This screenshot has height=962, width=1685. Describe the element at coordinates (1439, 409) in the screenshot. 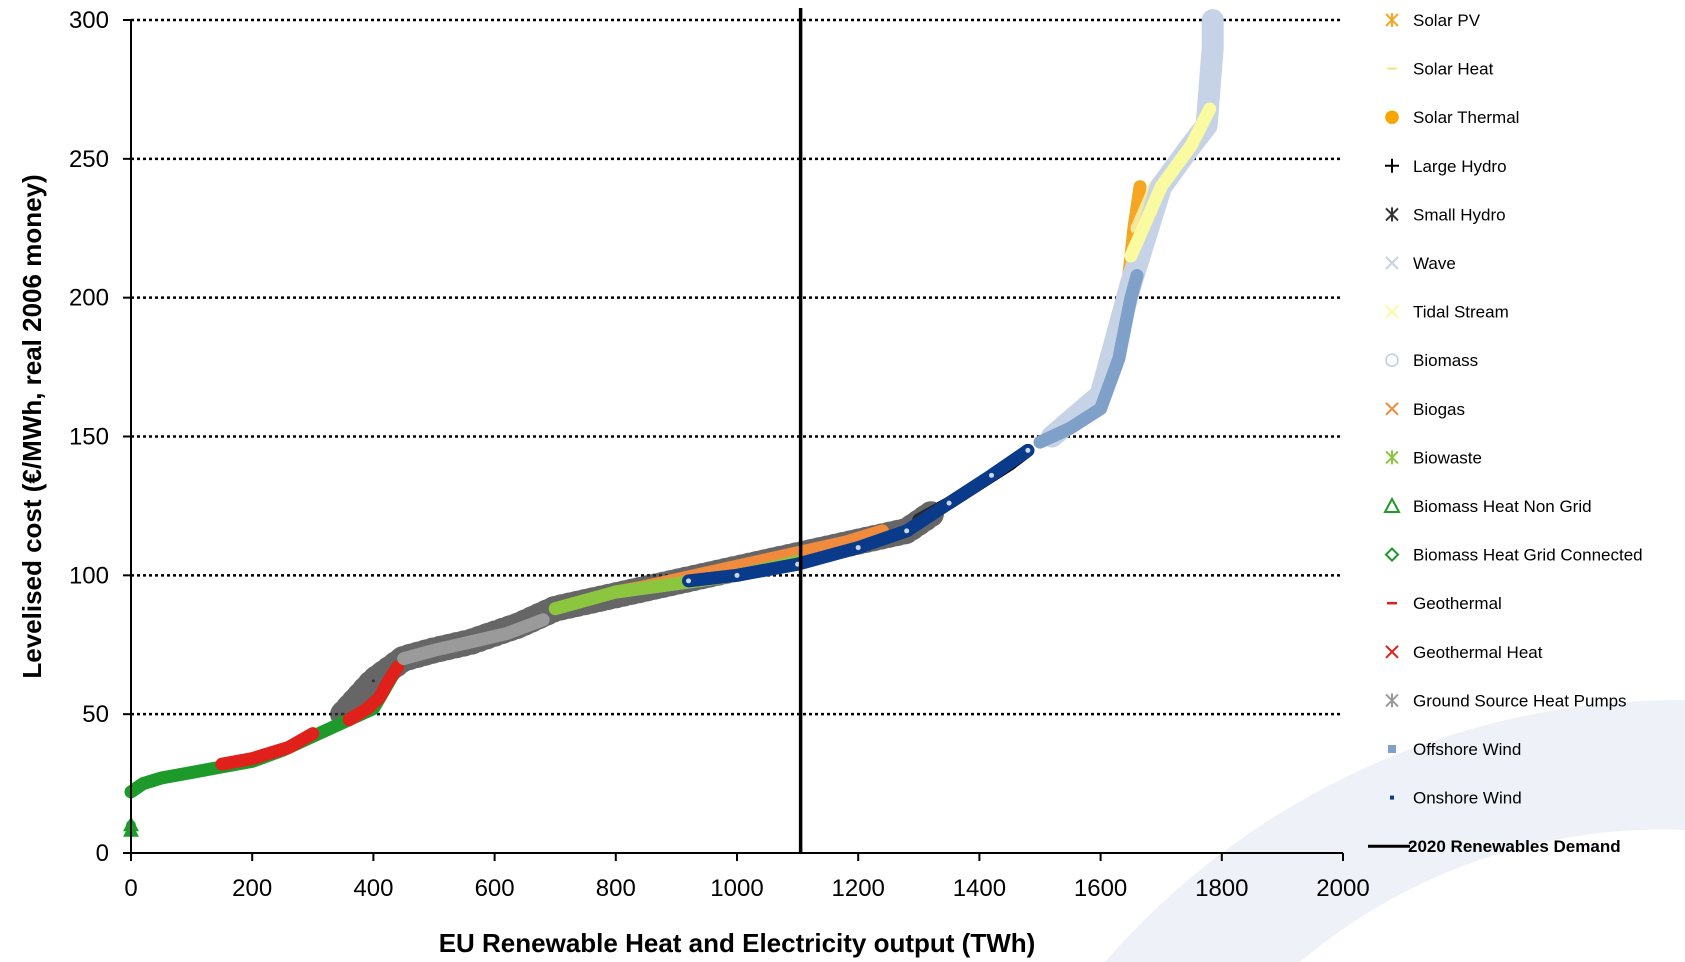

I see `legend-label: Biogas` at that location.